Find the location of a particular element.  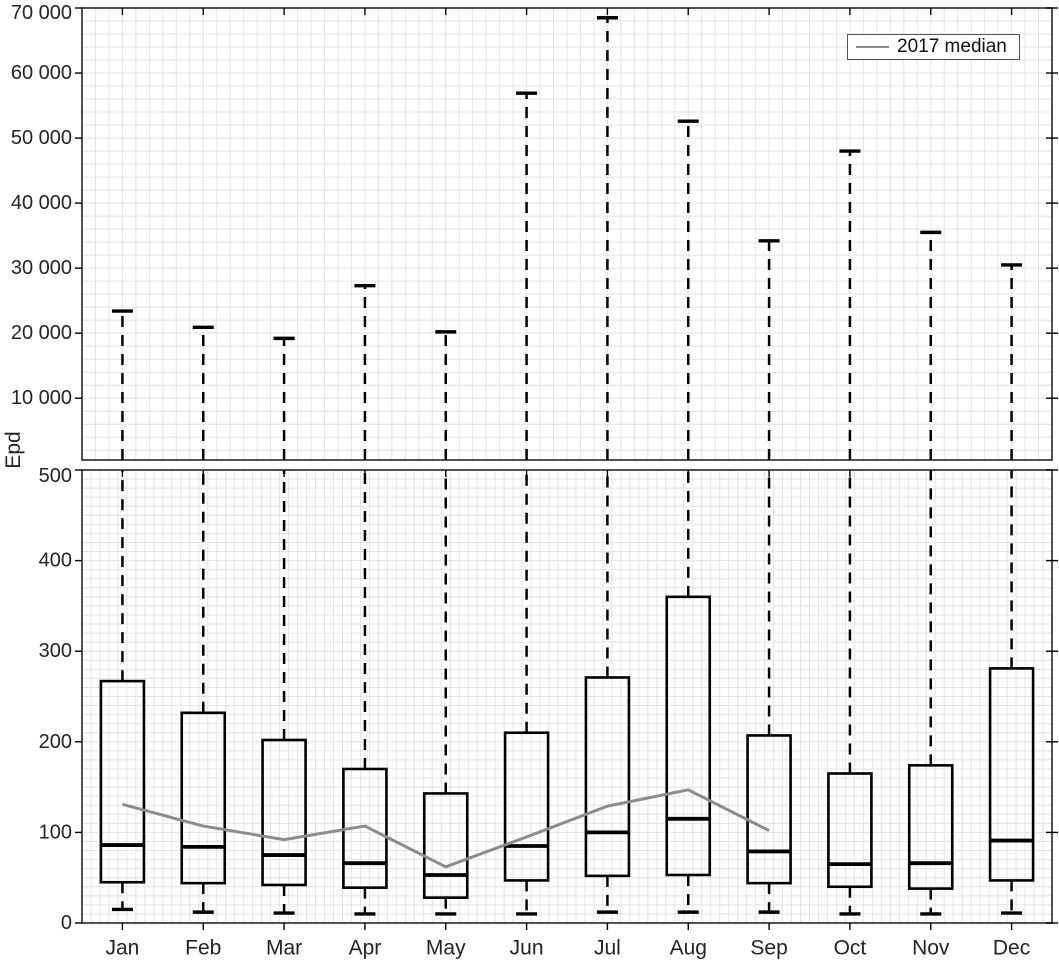

box-group-apr is located at coordinates (365, 600).